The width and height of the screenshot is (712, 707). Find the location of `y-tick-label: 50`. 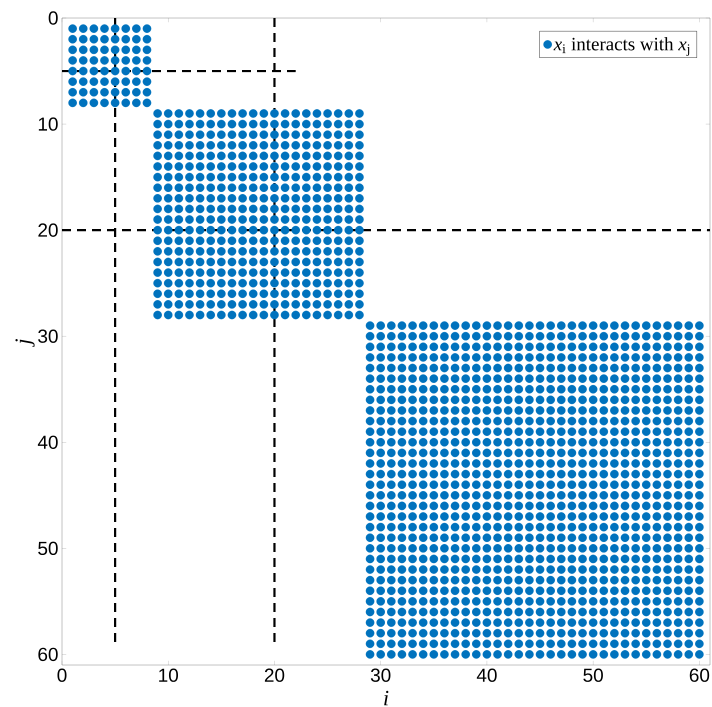

y-tick-label: 50 is located at coordinates (48, 549).